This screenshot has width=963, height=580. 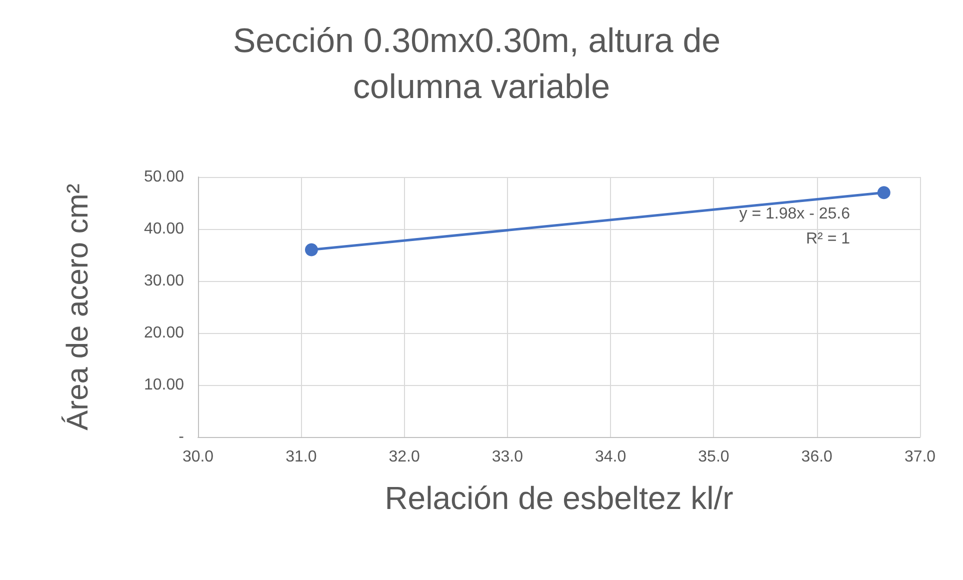 What do you see at coordinates (164, 281) in the screenshot?
I see `y-tick-label: 30.00` at bounding box center [164, 281].